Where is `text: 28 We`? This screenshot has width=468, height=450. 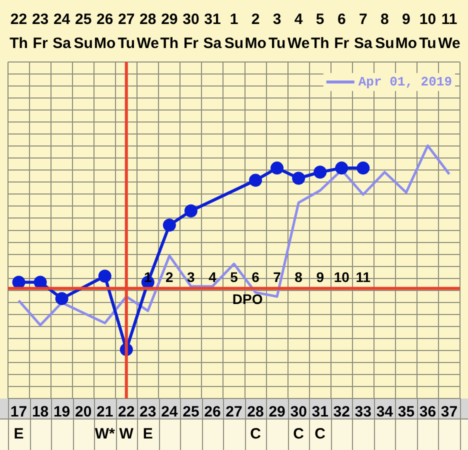 text: 28 We is located at coordinates (148, 31).